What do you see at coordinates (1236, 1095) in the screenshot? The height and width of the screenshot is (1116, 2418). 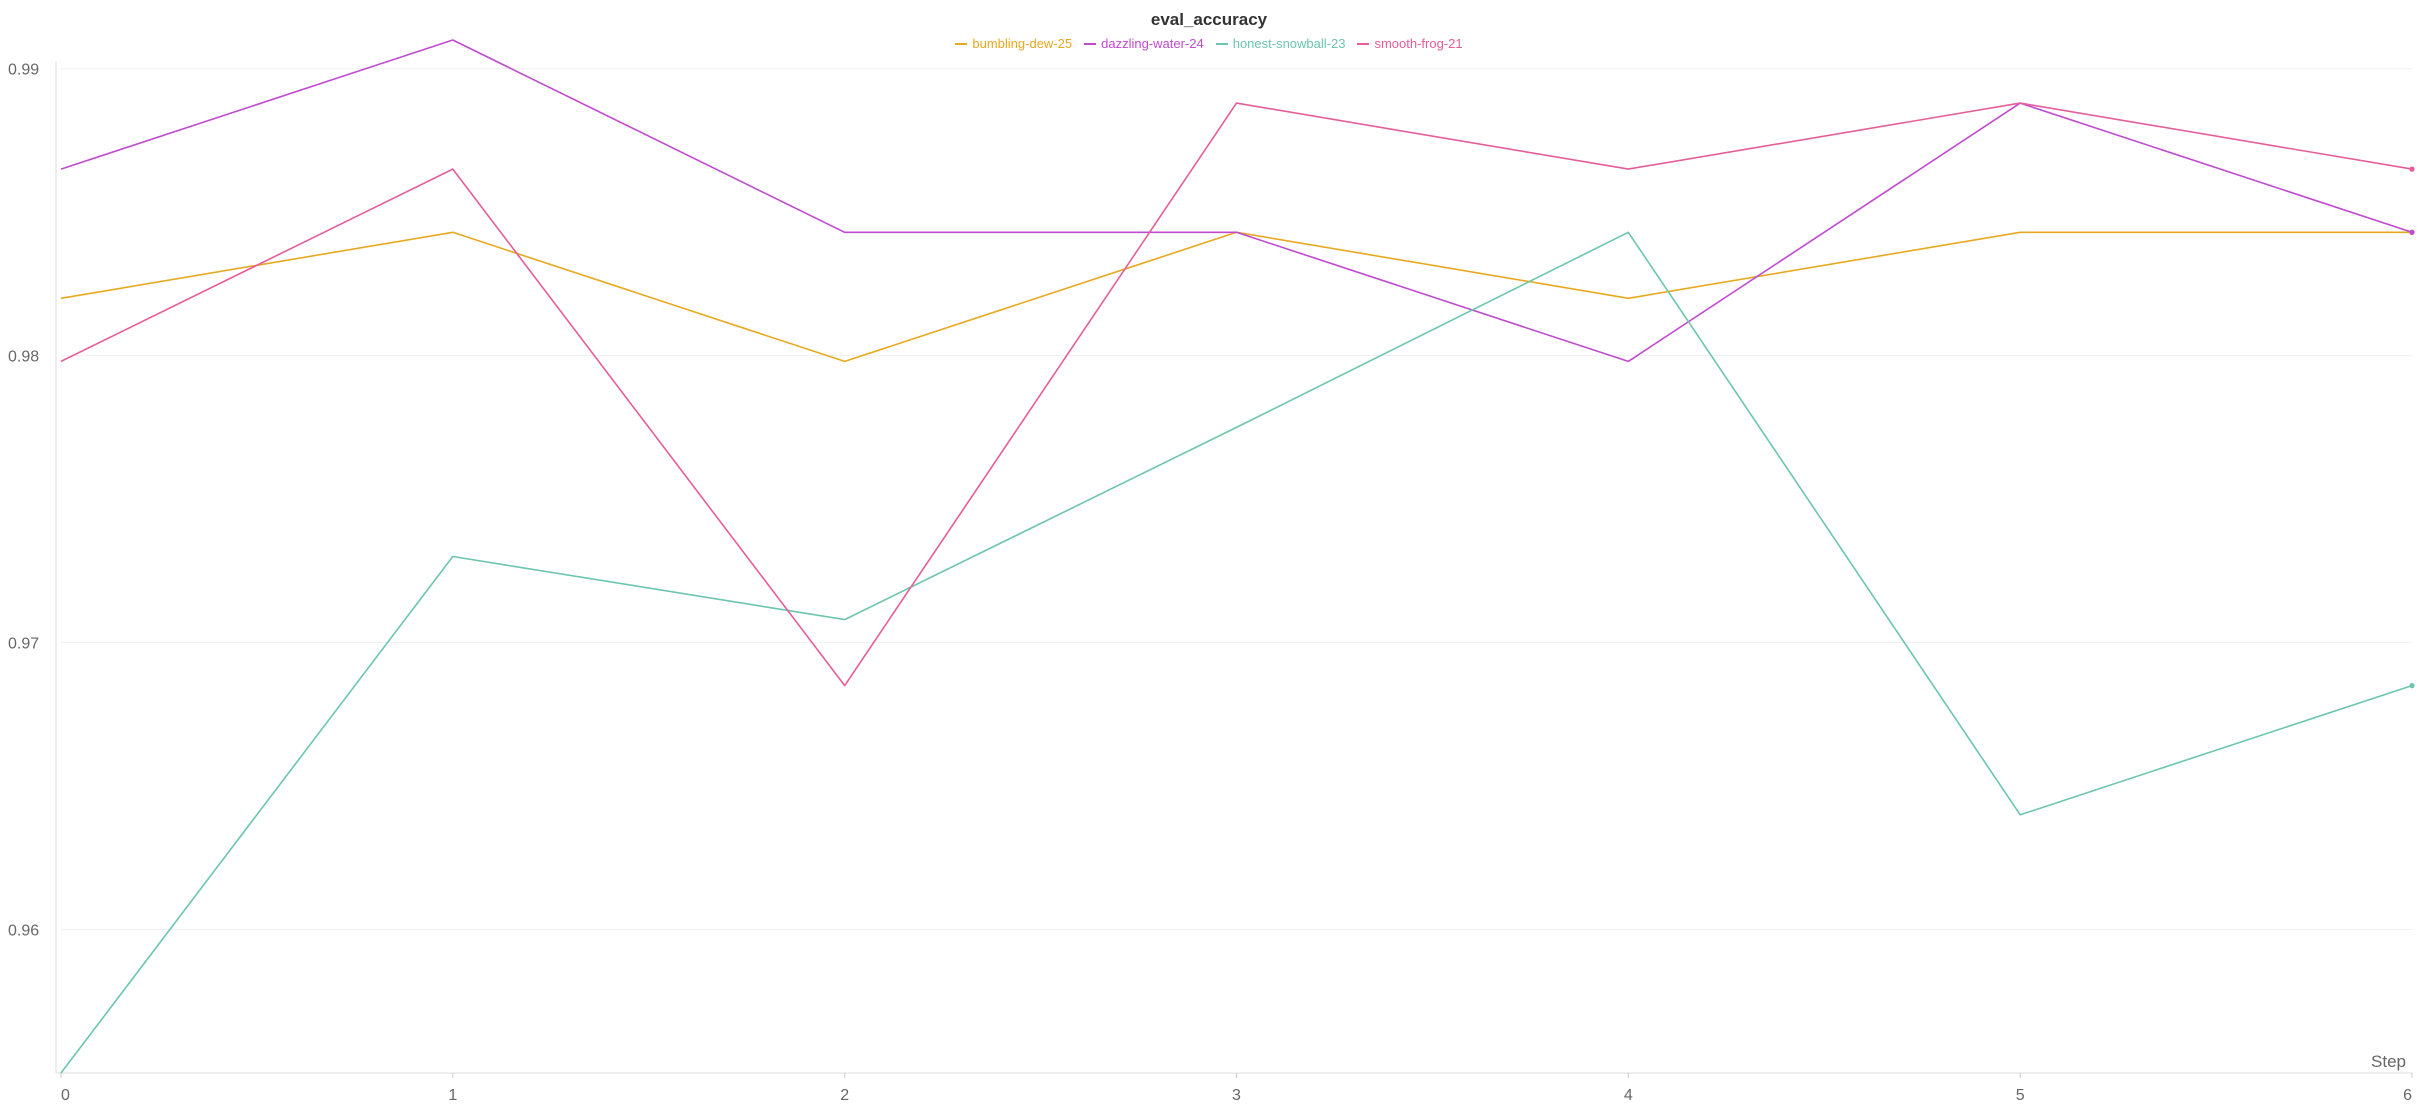 I see `x-tick-label-3: 3` at bounding box center [1236, 1095].